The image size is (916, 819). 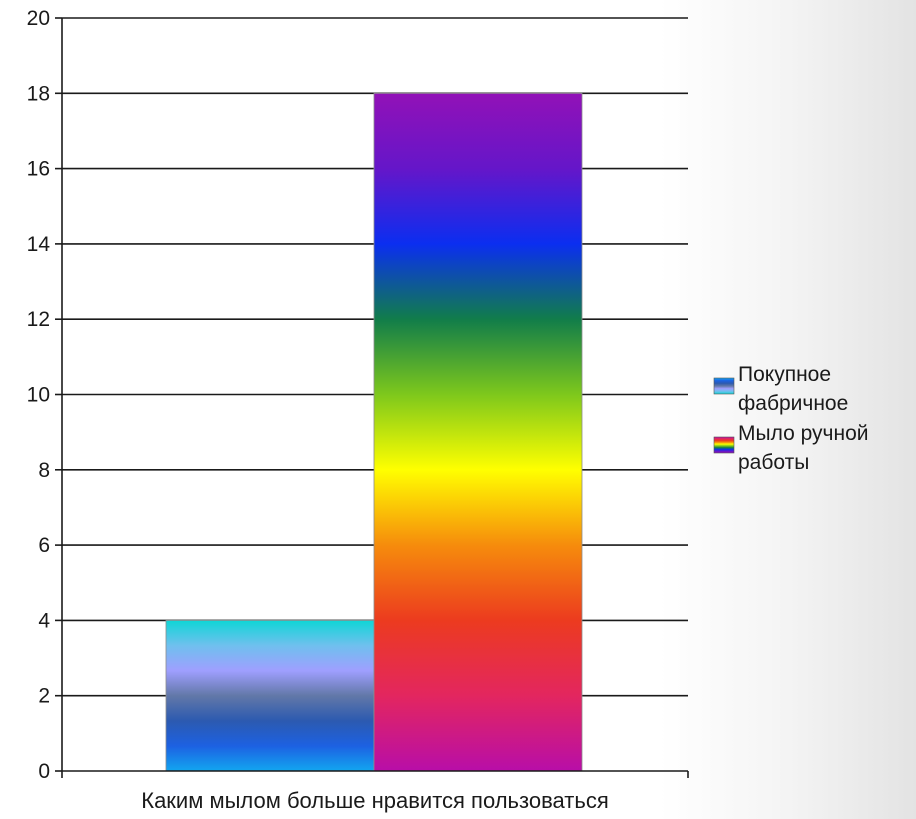 I want to click on y-tick-label: 20, so click(x=38, y=18).